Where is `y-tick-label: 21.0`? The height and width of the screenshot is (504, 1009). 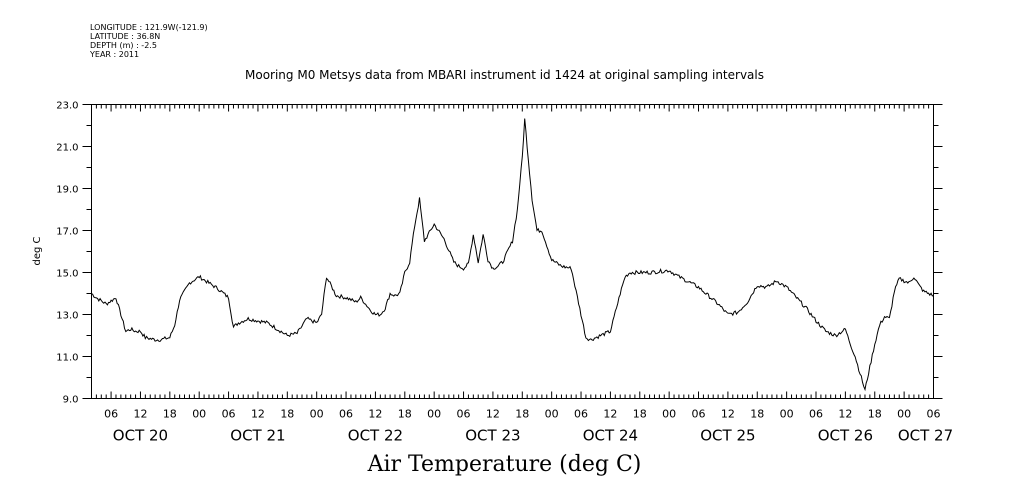
y-tick-label: 21.0 is located at coordinates (67, 148).